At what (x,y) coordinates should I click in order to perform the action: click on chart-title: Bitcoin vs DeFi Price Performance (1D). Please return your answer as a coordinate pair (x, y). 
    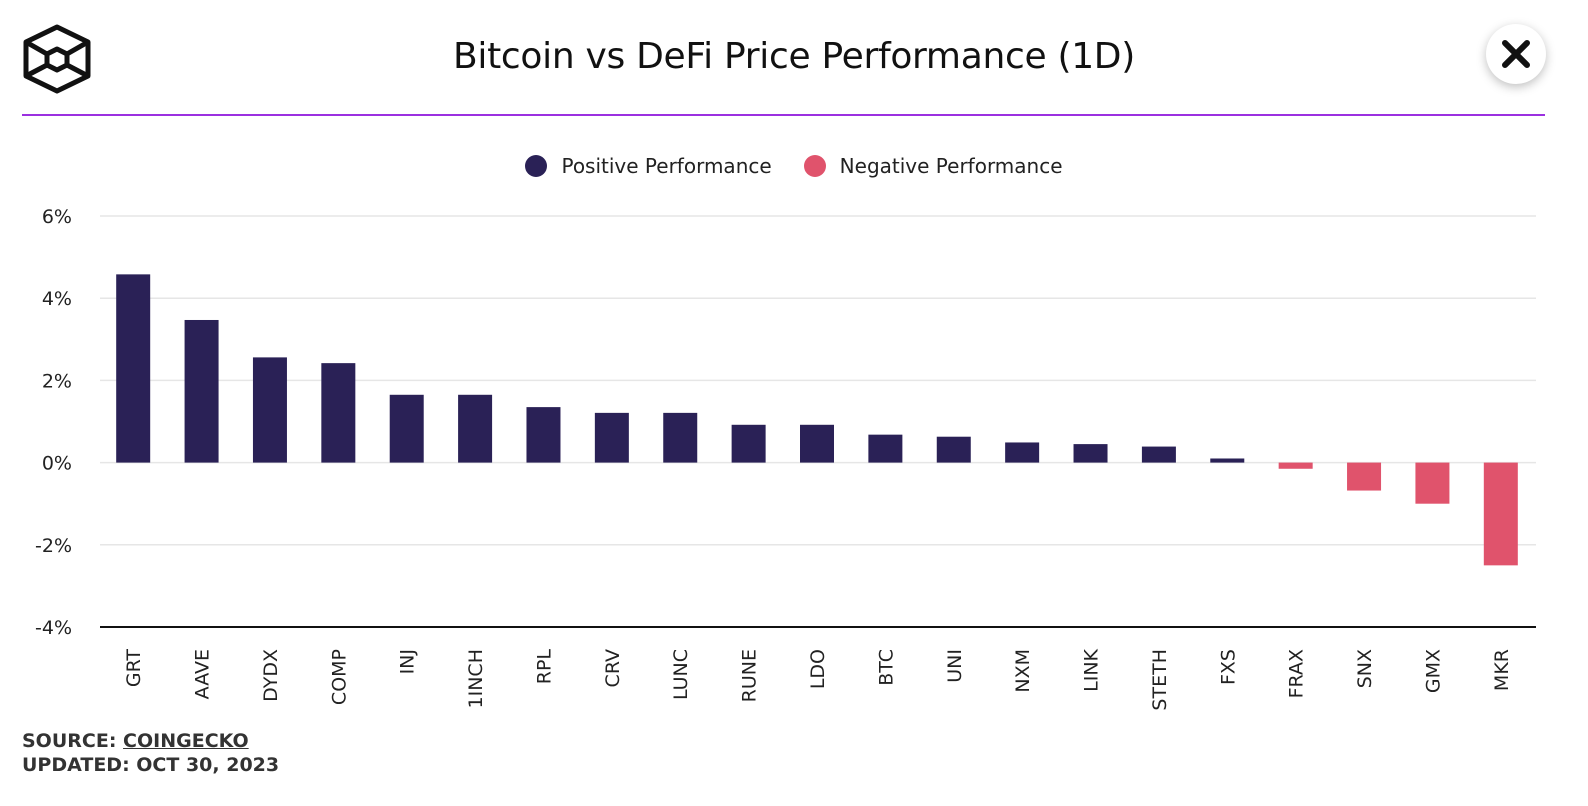
    Looking at the image, I should click on (794, 56).